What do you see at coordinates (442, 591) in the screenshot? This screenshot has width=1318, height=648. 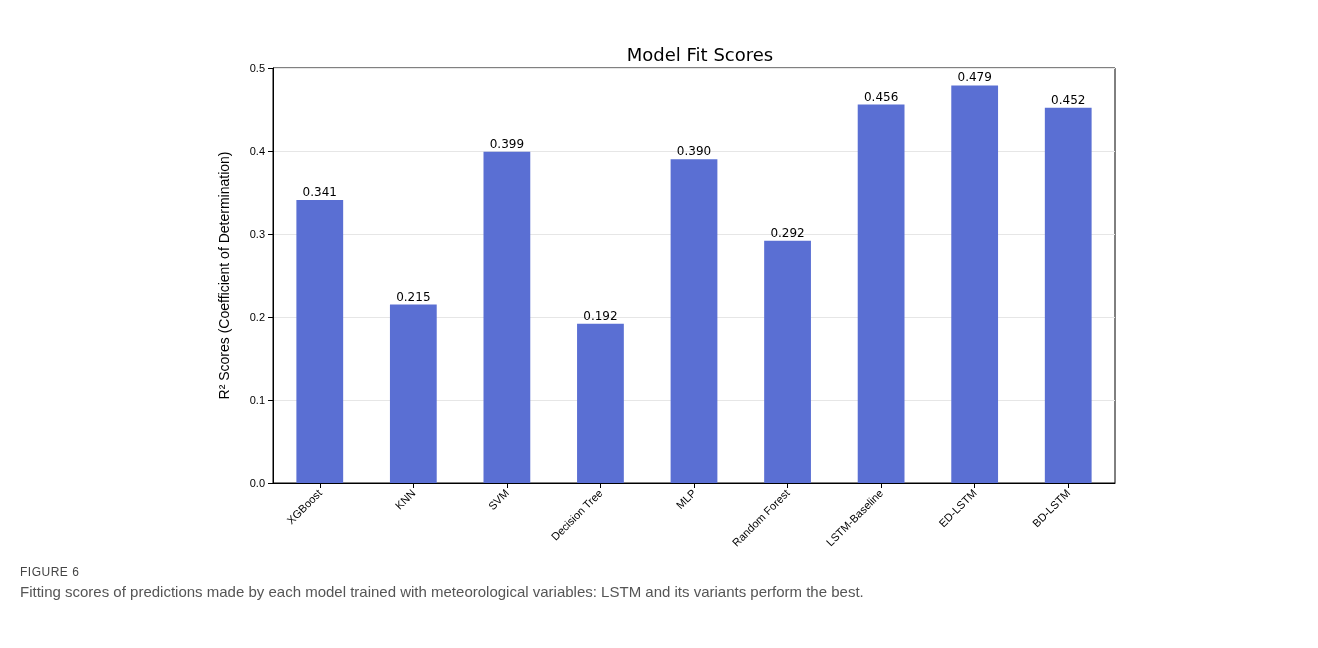 I see `text: Fitting scores of predictions made by each model trained with meteorological variables: LSTM and its variants perform the best.` at bounding box center [442, 591].